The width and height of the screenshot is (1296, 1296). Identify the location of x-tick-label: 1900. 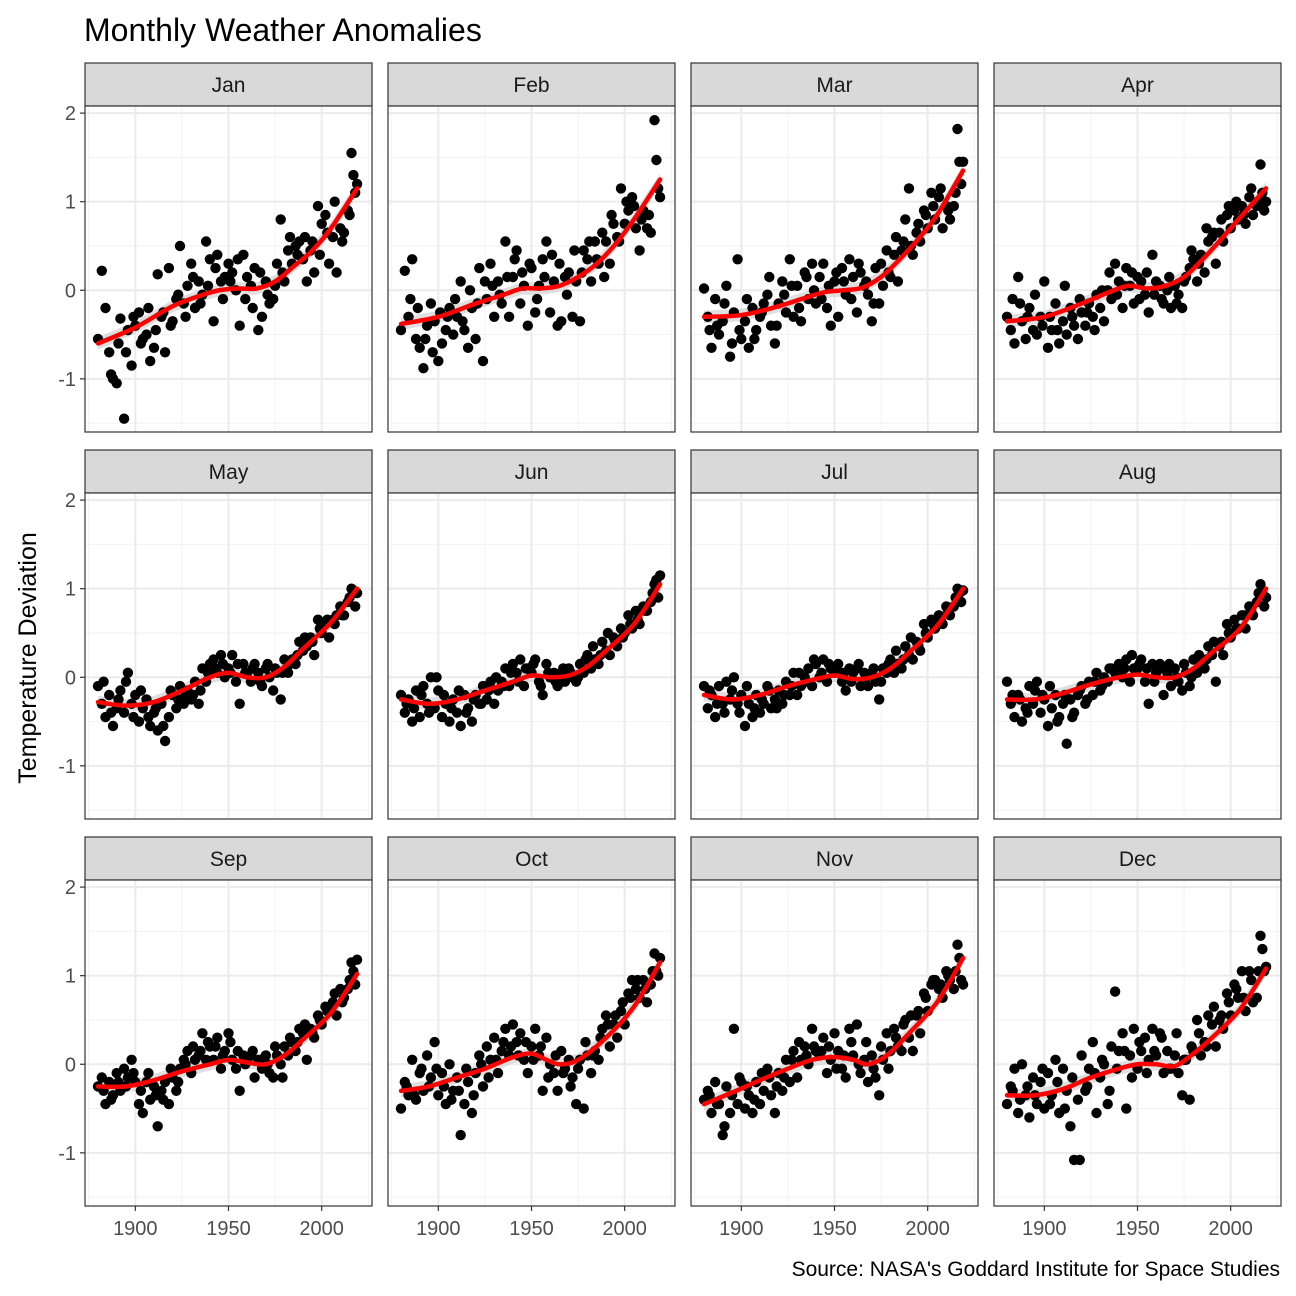
(135, 1229).